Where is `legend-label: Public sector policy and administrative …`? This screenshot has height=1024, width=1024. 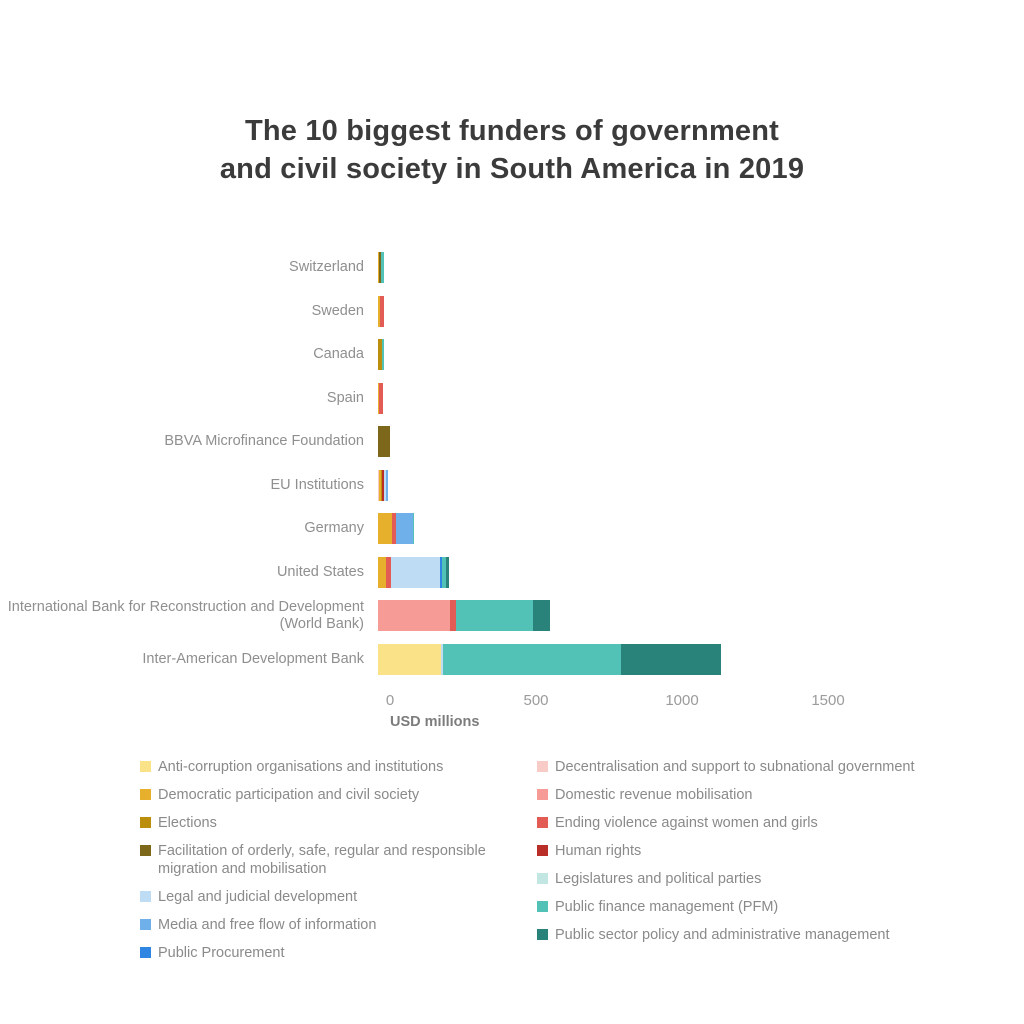 legend-label: Public sector policy and administrative … is located at coordinates (722, 935).